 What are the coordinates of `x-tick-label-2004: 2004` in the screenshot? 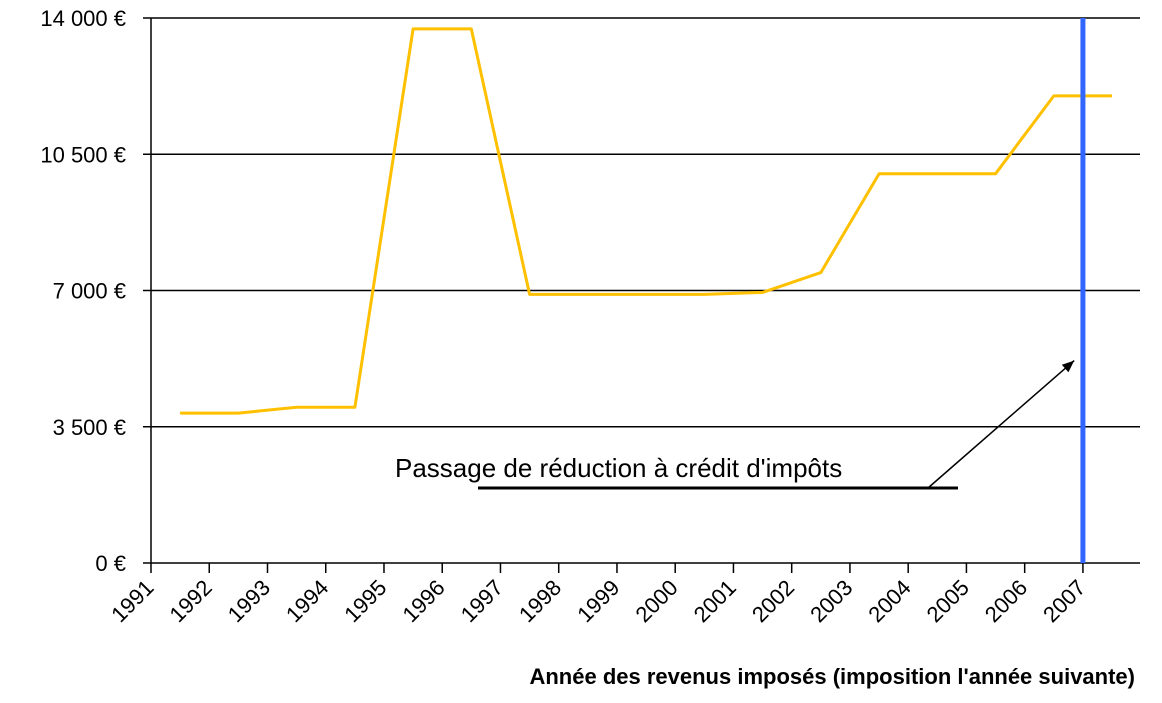 It's located at (889, 601).